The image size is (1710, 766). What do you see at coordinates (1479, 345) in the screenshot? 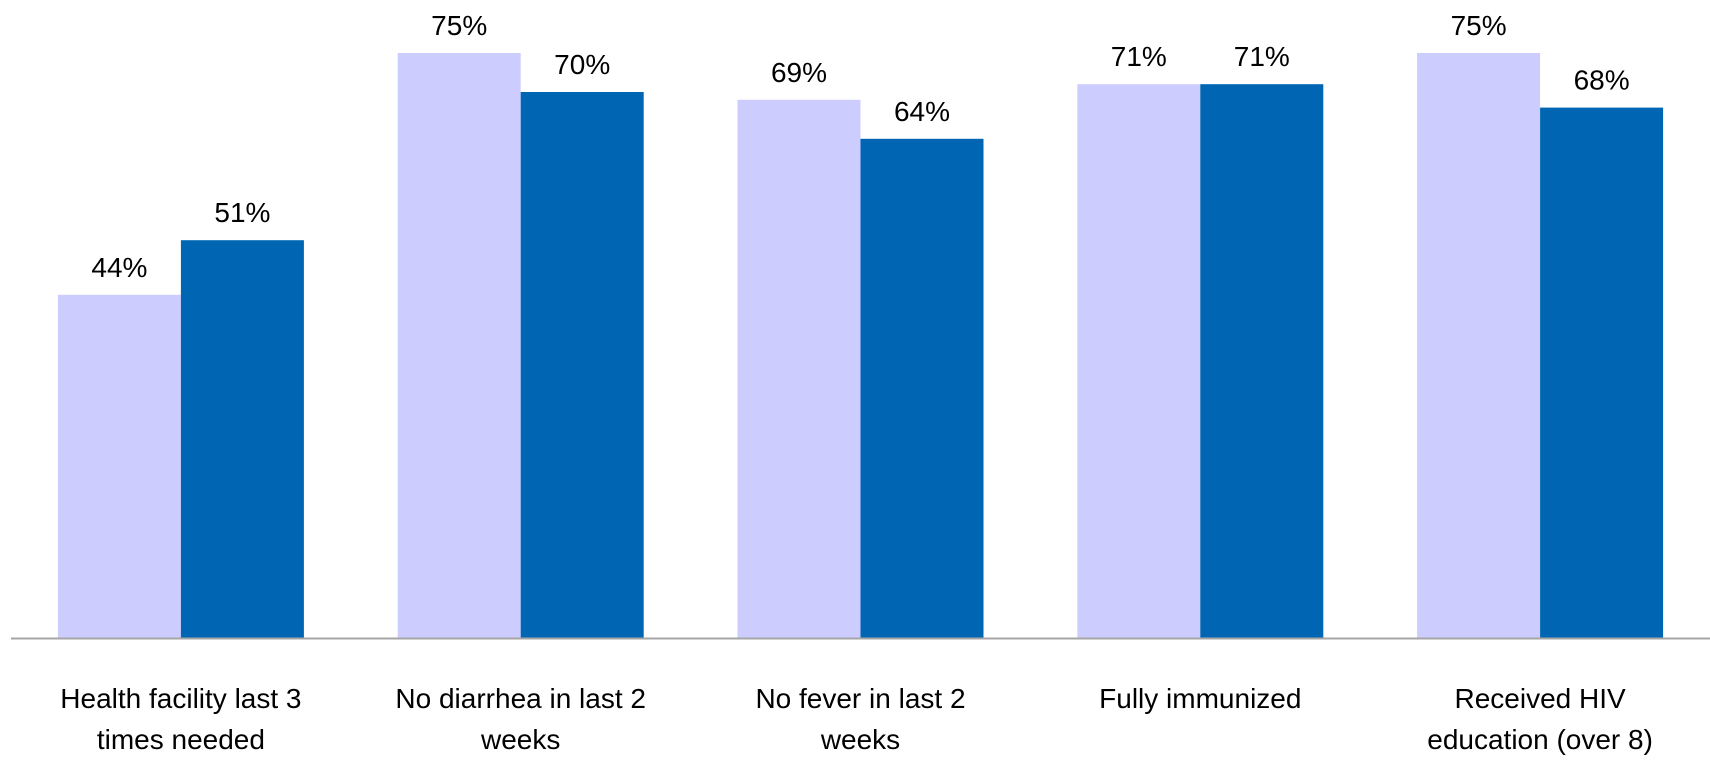
I see `bar-series1-cat5` at bounding box center [1479, 345].